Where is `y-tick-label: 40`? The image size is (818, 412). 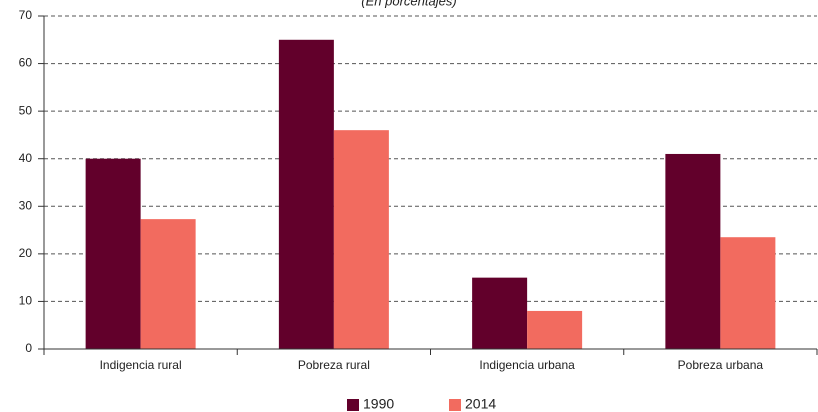
y-tick-label: 40 is located at coordinates (26, 158).